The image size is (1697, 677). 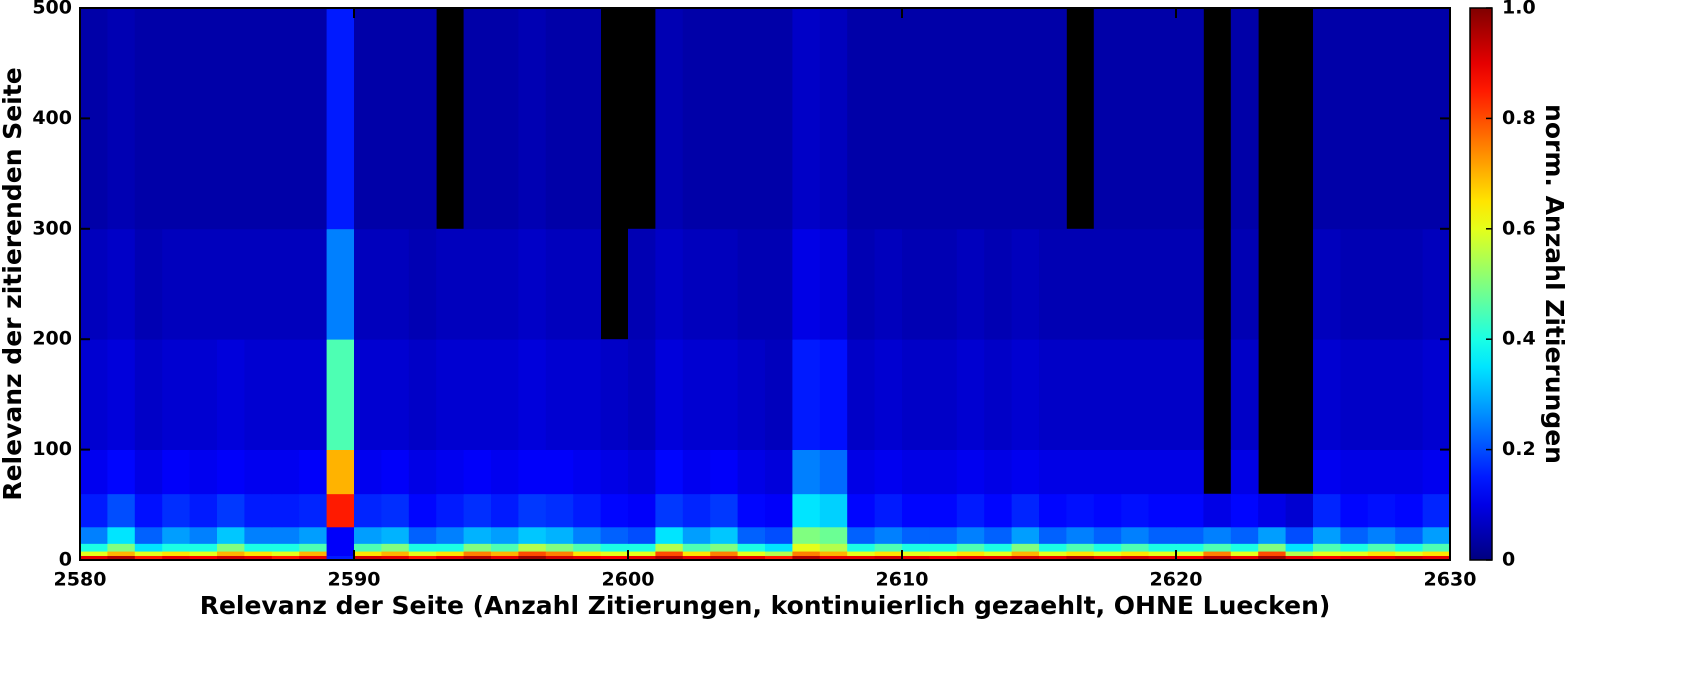 I want to click on x-tick-label: 2630, so click(x=1450, y=580).